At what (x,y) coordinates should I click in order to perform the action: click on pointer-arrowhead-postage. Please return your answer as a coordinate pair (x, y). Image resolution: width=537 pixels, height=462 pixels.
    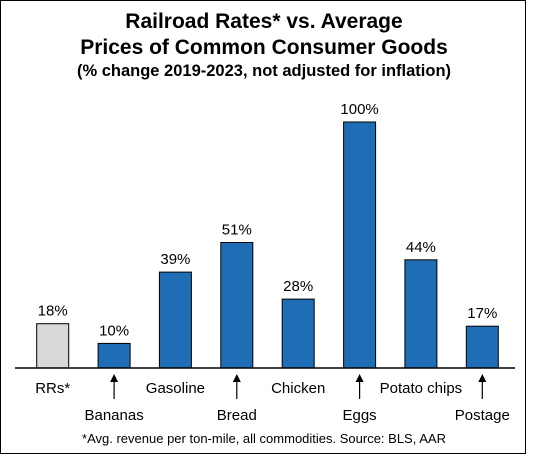
    Looking at the image, I should click on (482, 378).